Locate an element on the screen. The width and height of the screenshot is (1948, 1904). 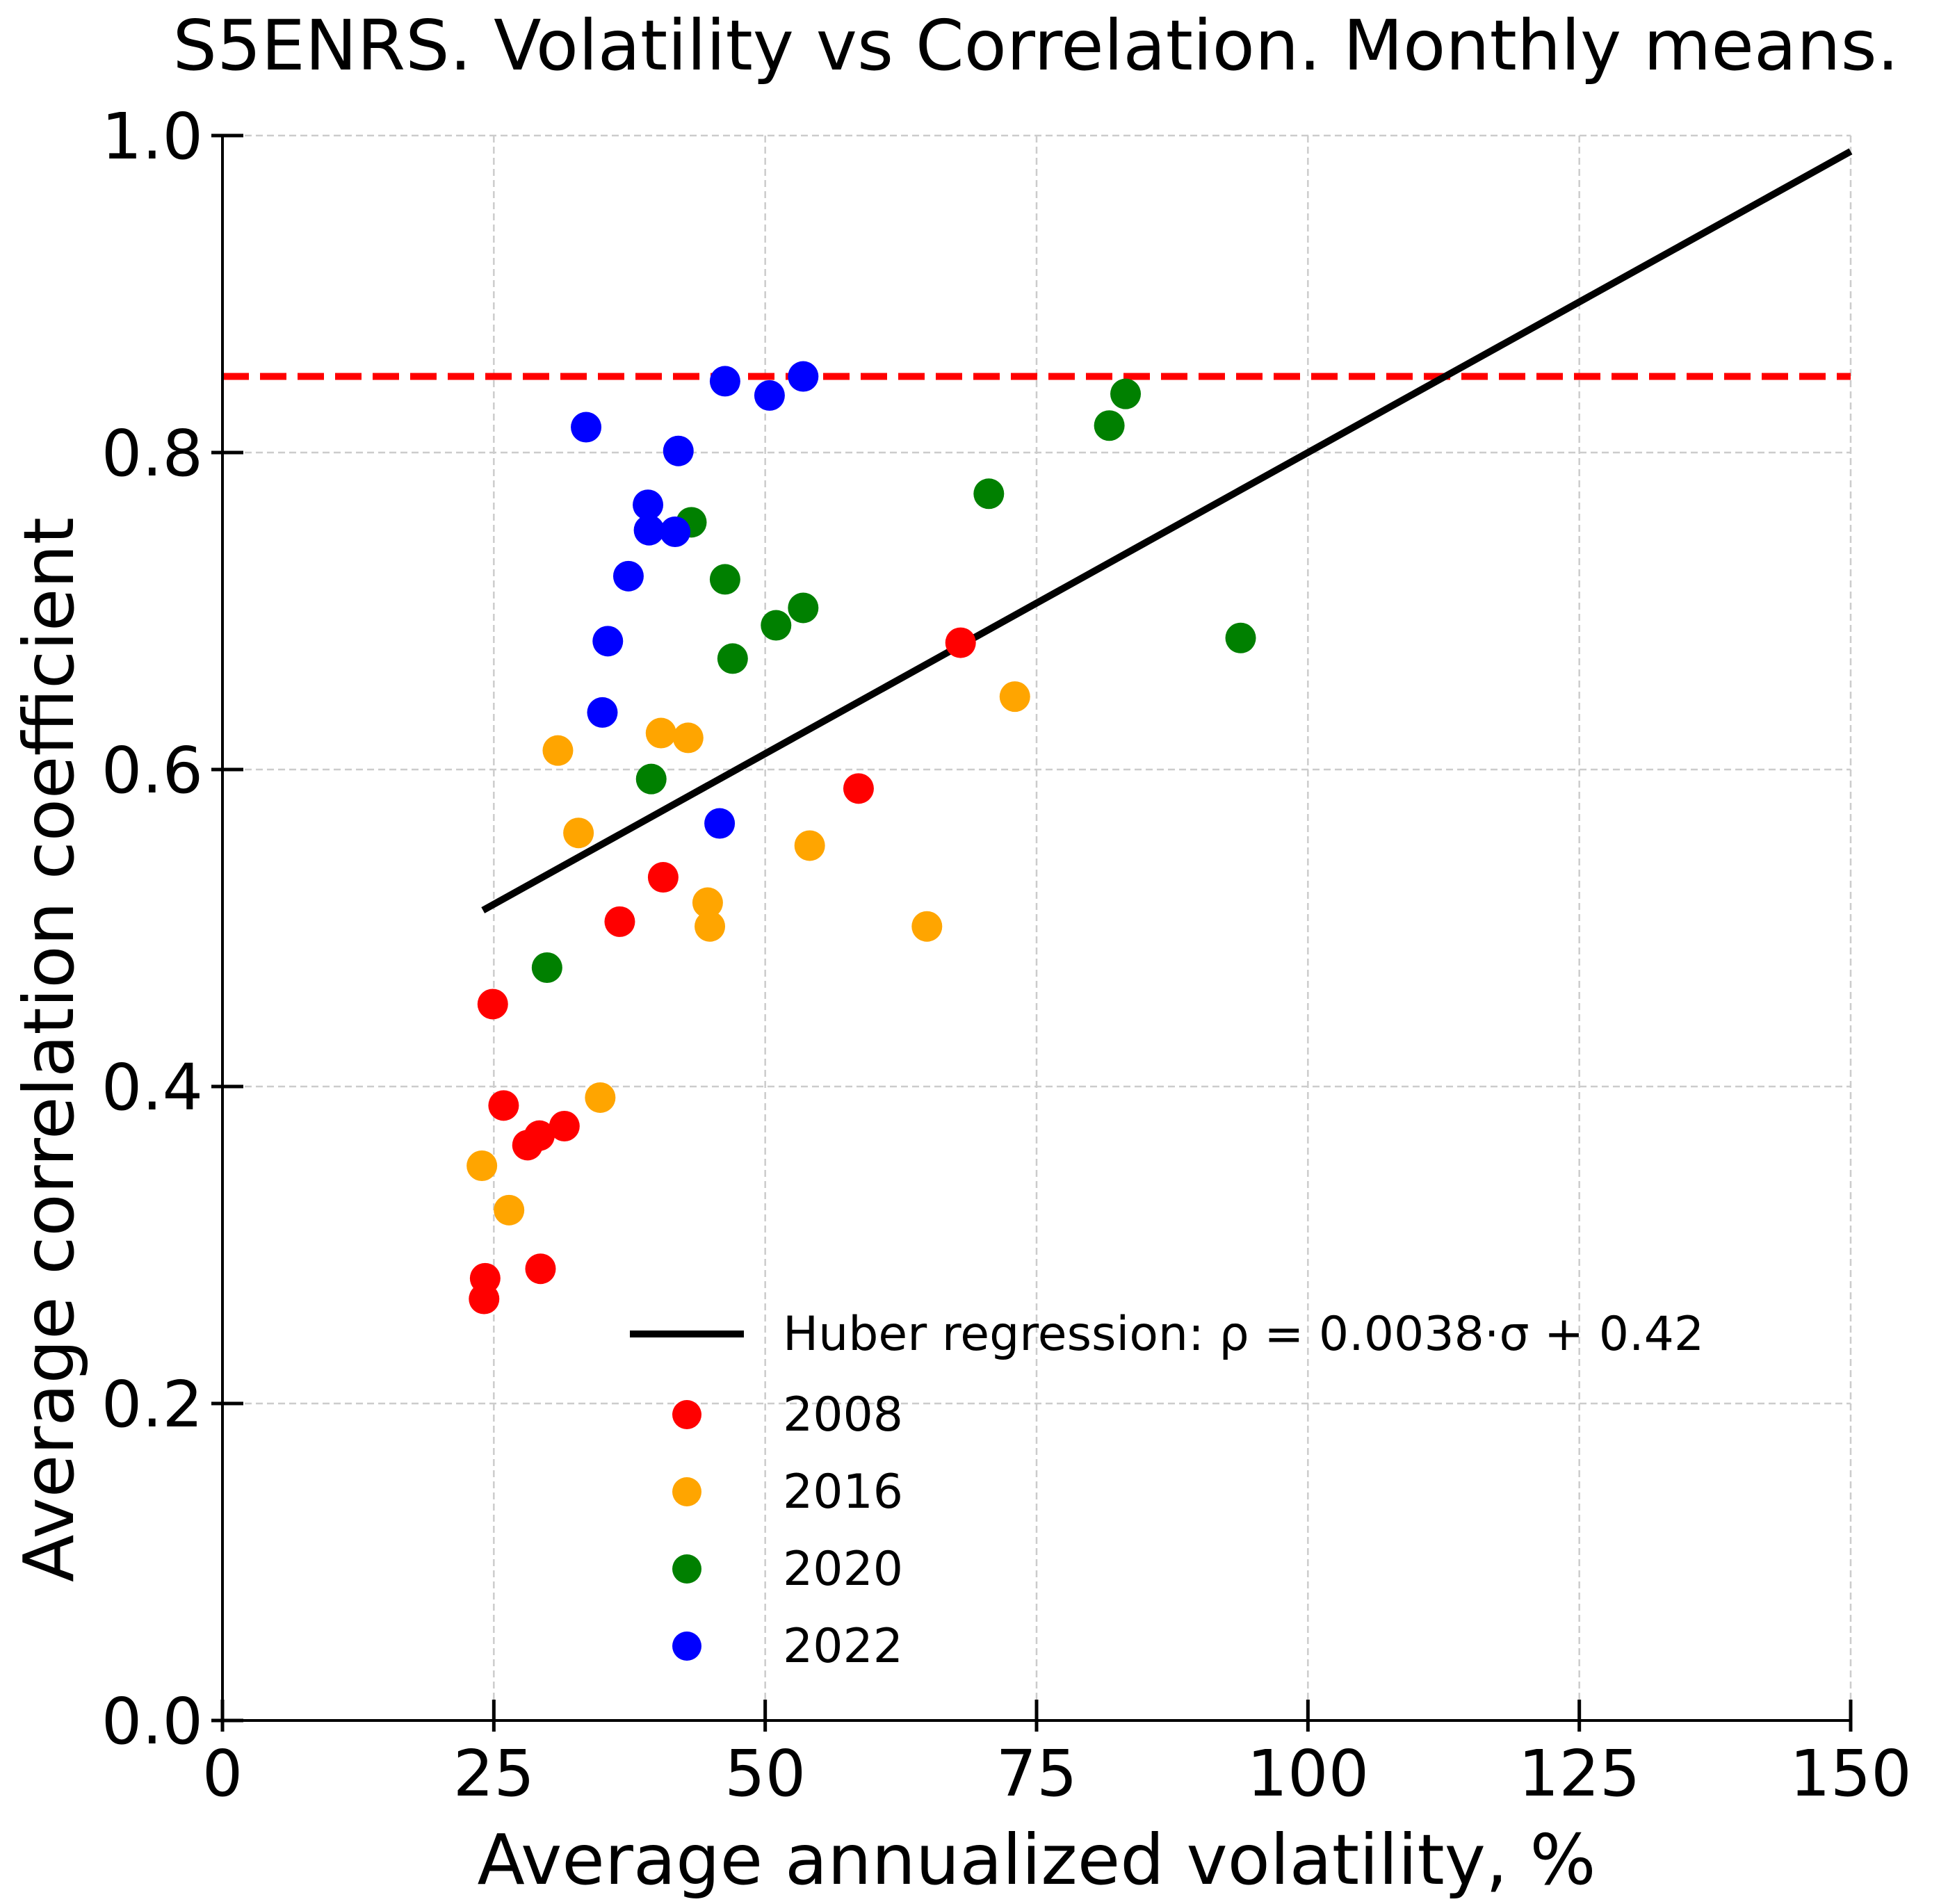
legend-2022-marker is located at coordinates (686, 1646).